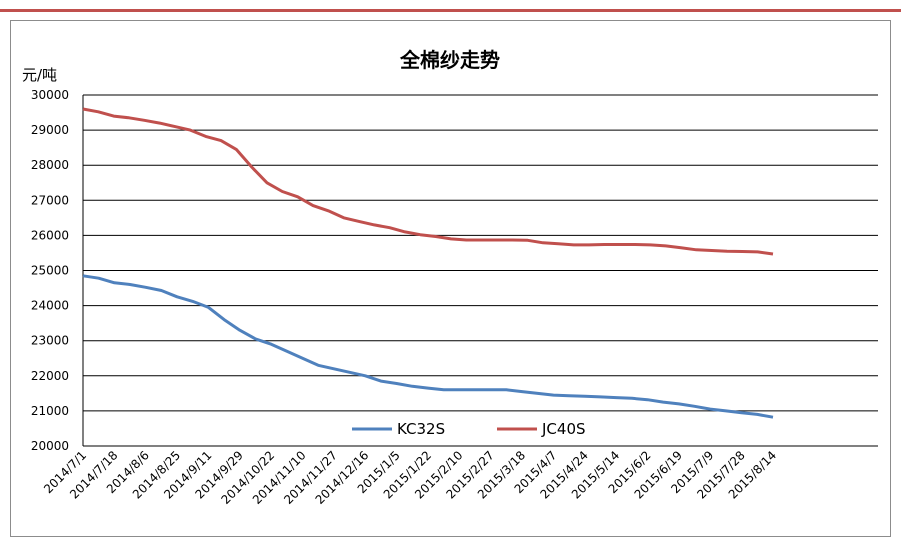 The image size is (901, 545). Describe the element at coordinates (50, 165) in the screenshot. I see `y-tick-label: 28000` at that location.